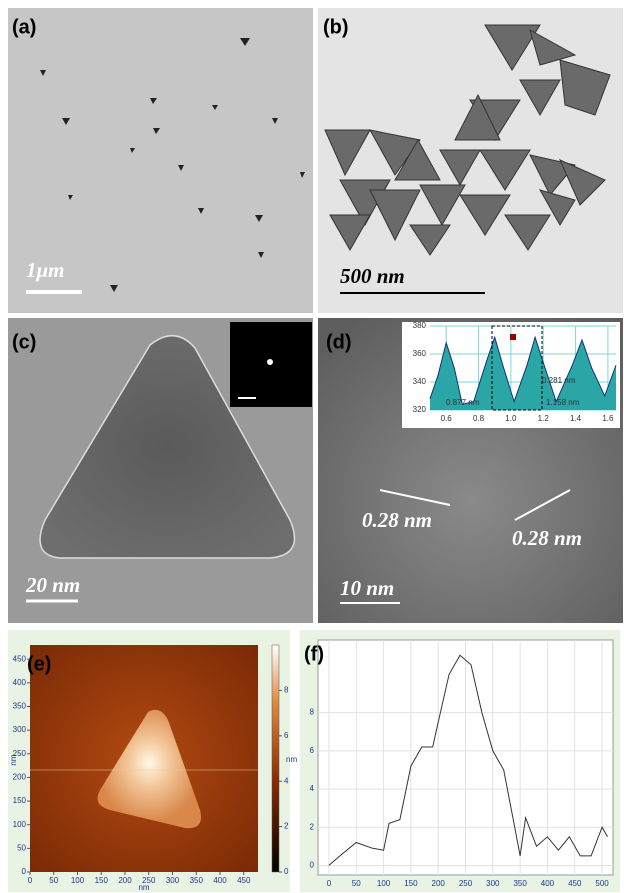 This screenshot has height=893, width=624. I want to click on colorbar-tick-label: 8, so click(286, 690).